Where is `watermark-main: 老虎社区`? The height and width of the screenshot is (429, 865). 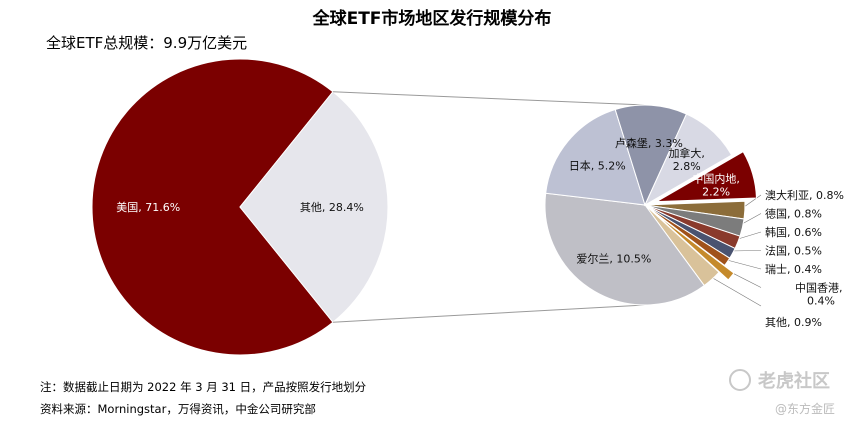
watermark-main: 老虎社区 is located at coordinates (794, 381).